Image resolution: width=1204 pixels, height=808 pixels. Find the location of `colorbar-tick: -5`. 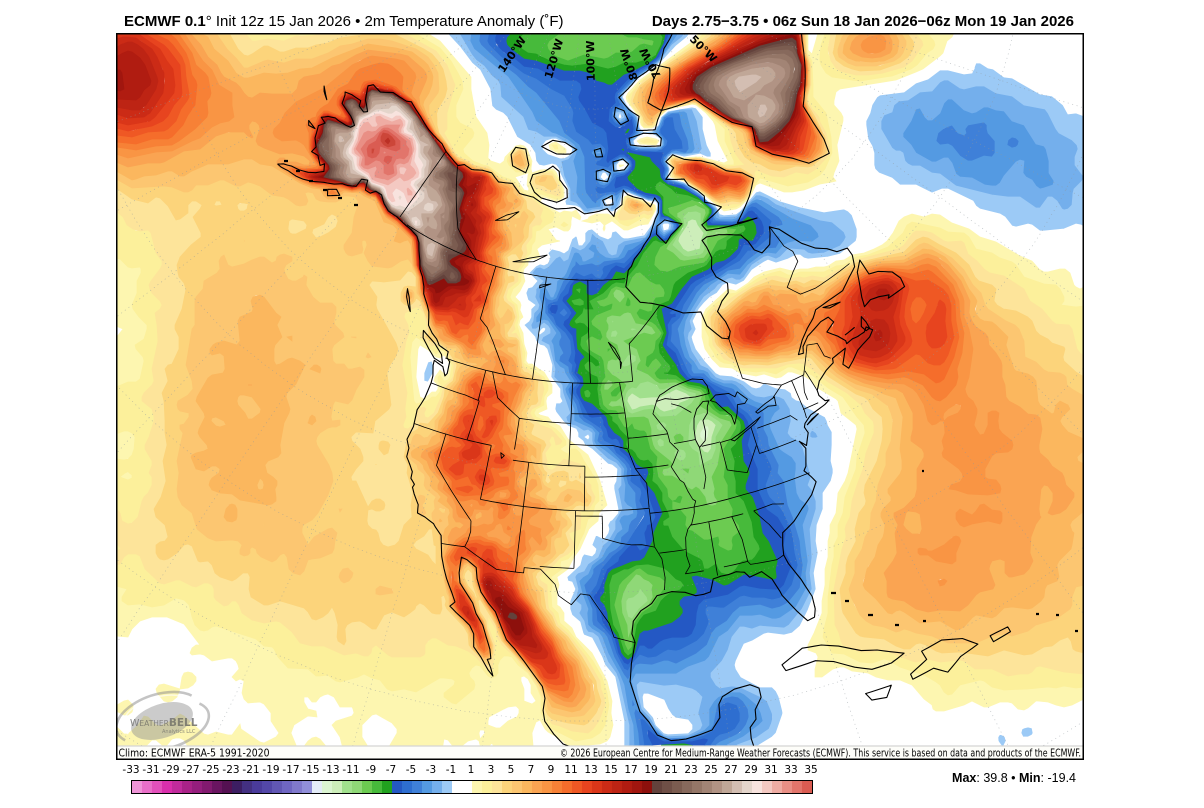

colorbar-tick: -5 is located at coordinates (411, 770).